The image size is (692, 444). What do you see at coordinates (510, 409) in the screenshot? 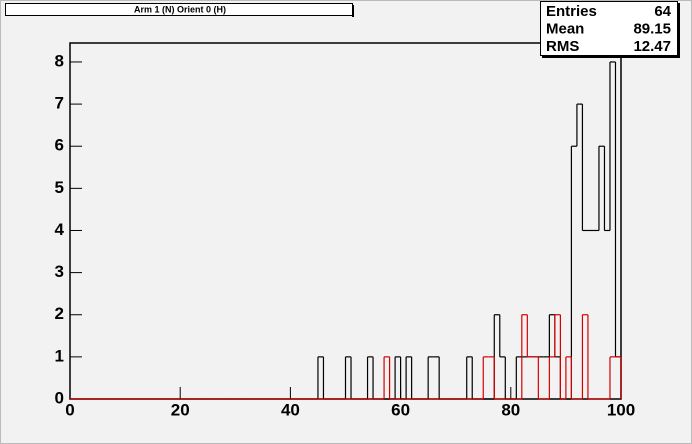
I see `x-tick-label: 80` at bounding box center [510, 409].